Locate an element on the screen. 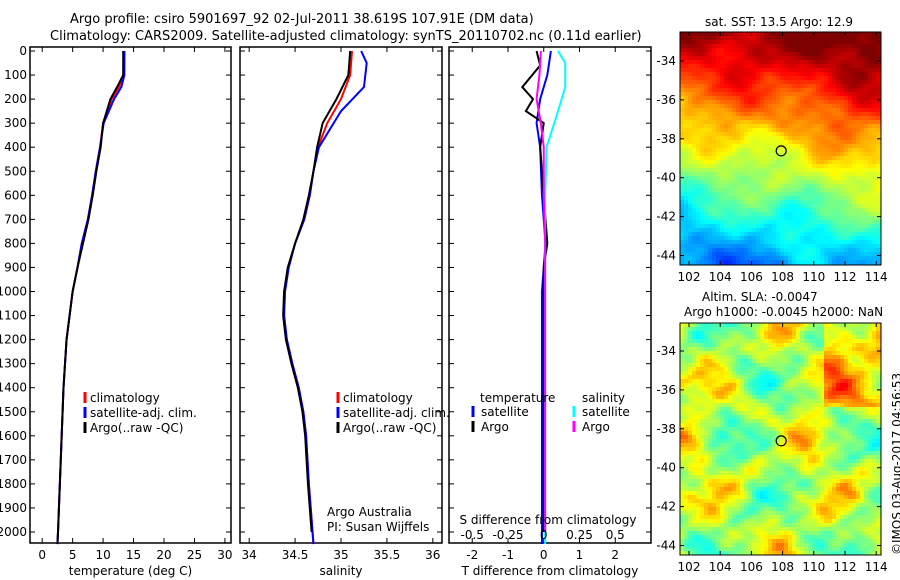  x-tick-label: 15 is located at coordinates (133, 555).